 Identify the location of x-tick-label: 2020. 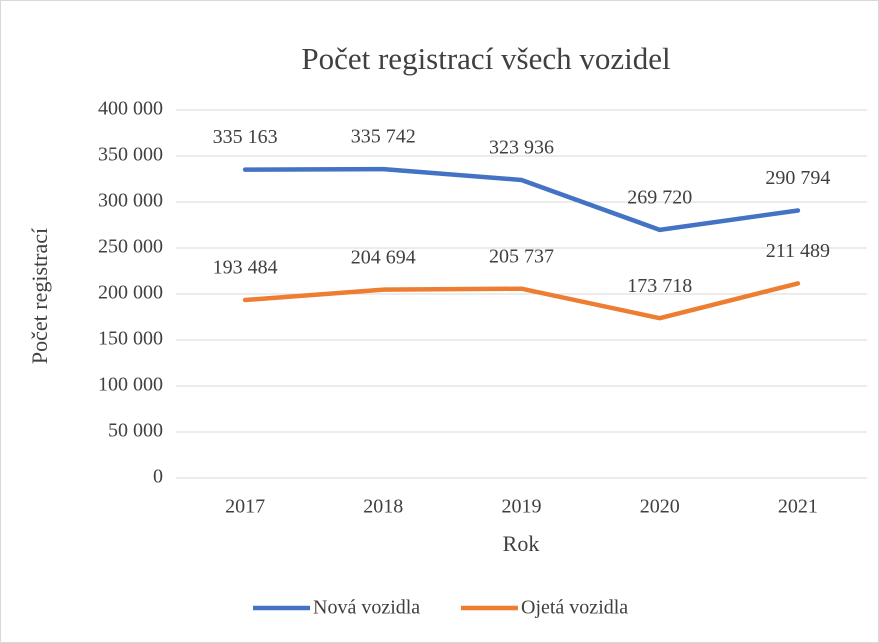
(660, 507).